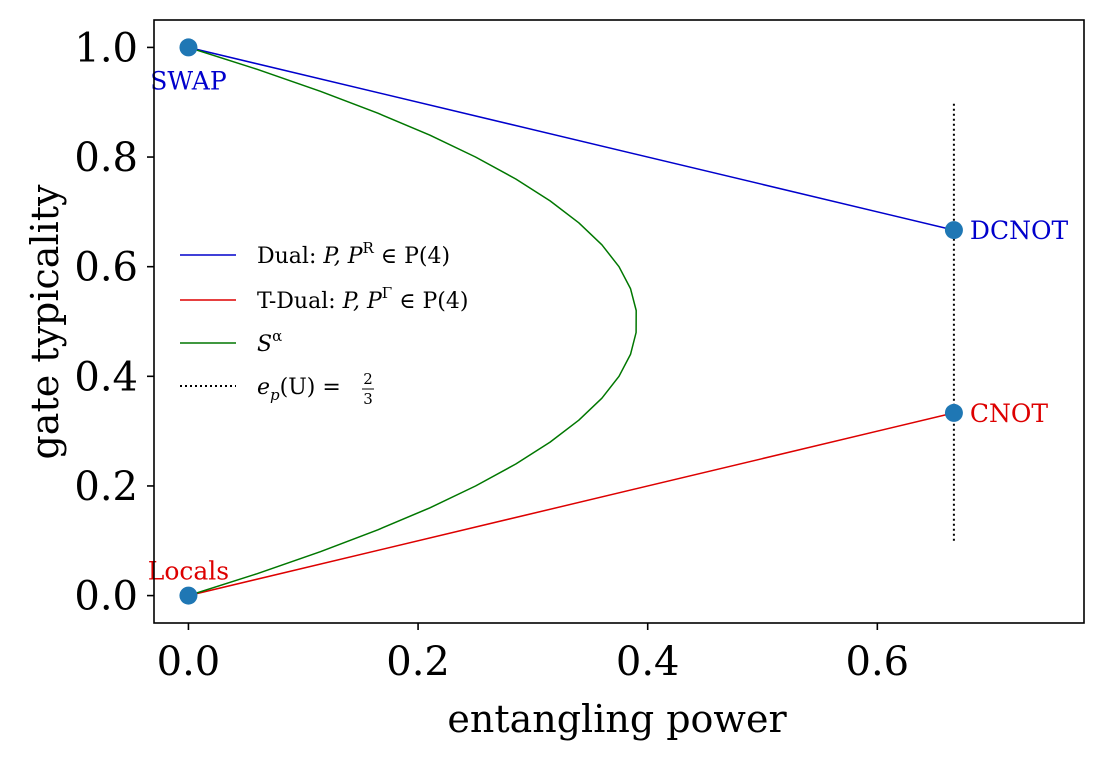 The width and height of the screenshot is (1104, 763). What do you see at coordinates (353, 254) in the screenshot?
I see `legend-label-1: Dual: P, PR ∈ P(4)` at bounding box center [353, 254].